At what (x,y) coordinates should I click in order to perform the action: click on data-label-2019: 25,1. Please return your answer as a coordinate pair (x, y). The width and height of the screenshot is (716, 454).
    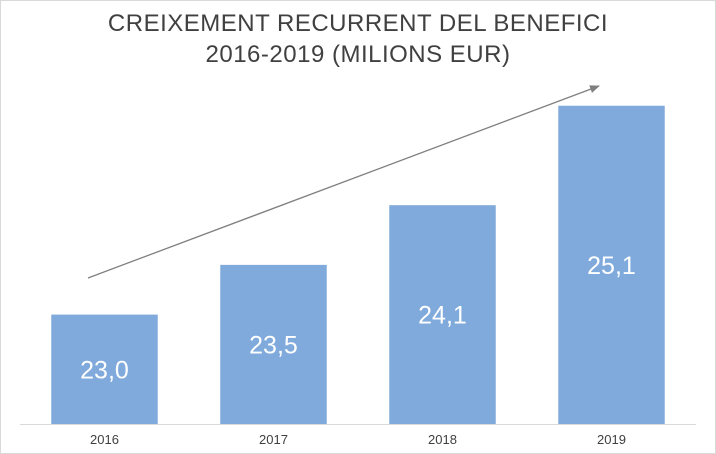
    Looking at the image, I should click on (611, 266).